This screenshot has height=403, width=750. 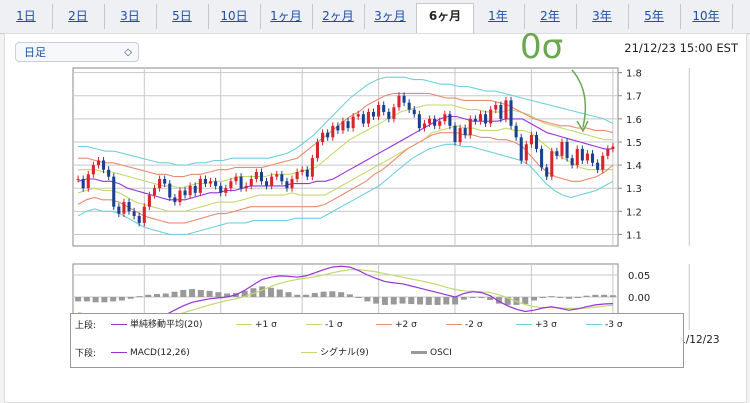 I want to click on legend-item-upper-3: +2 σ, so click(x=396, y=325).